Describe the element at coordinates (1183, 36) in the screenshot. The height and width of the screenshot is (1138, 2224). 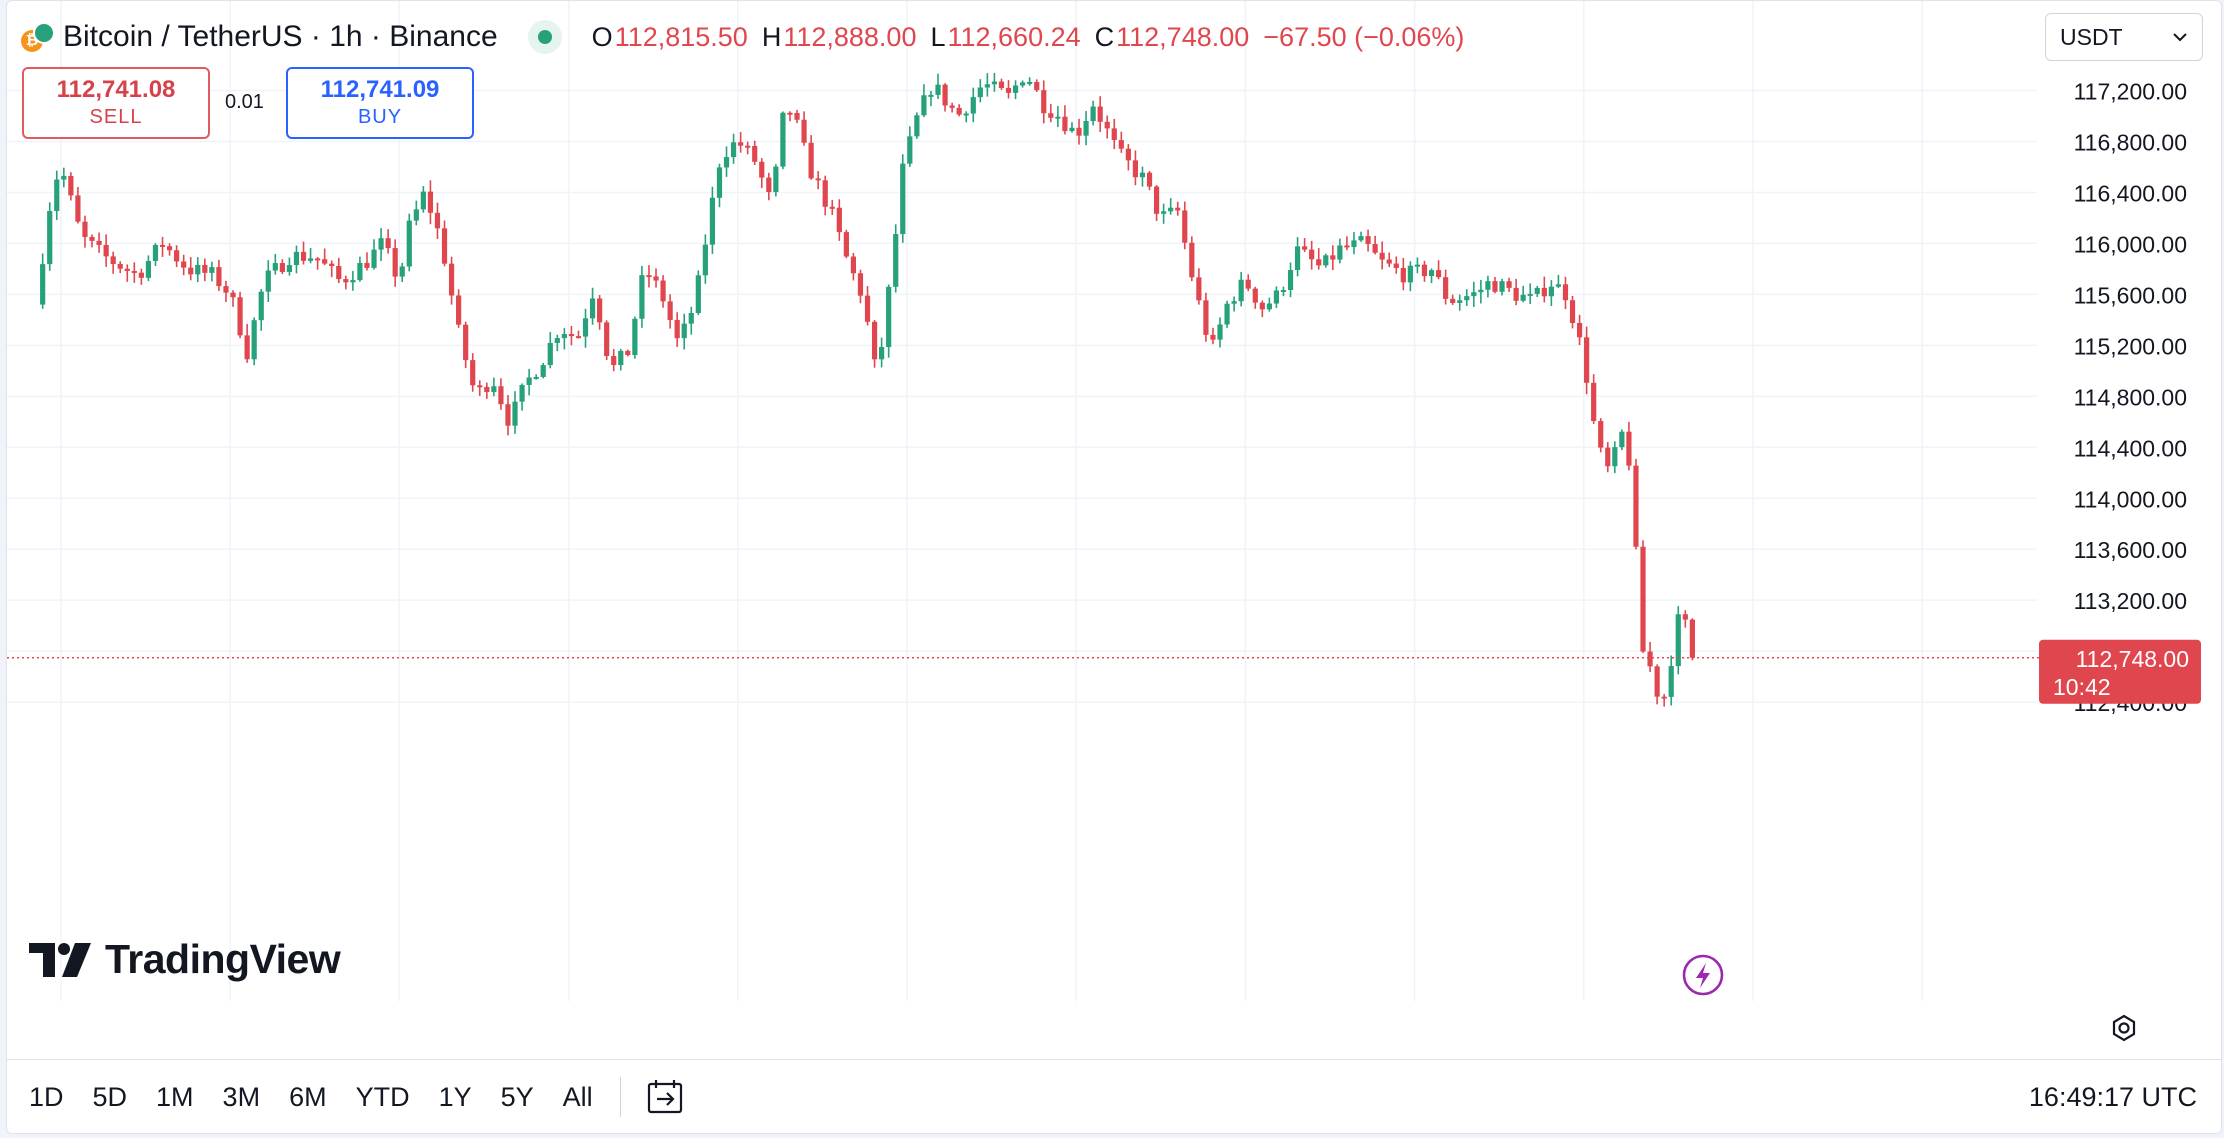
I see `ohlc-close-value: 112,748.00` at that location.